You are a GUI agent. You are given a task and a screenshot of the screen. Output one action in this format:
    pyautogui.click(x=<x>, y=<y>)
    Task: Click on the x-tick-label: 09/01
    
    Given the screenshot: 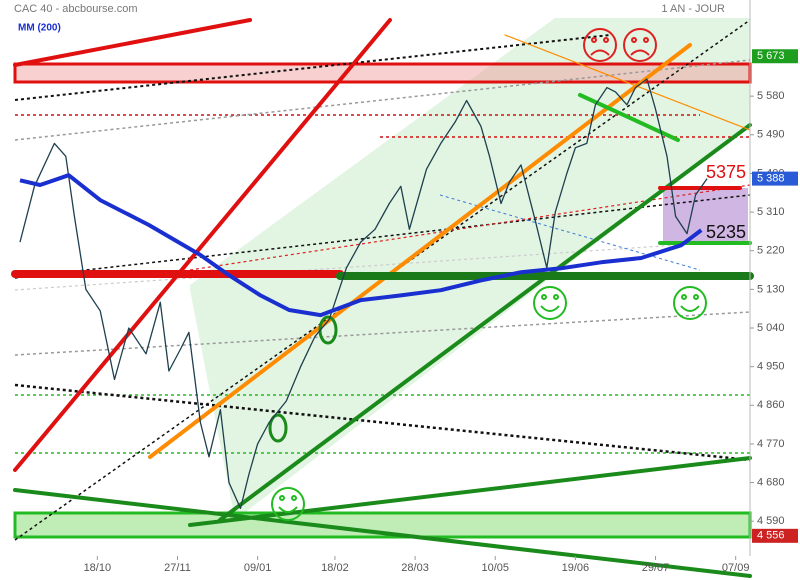 What is the action you would take?
    pyautogui.click(x=258, y=568)
    